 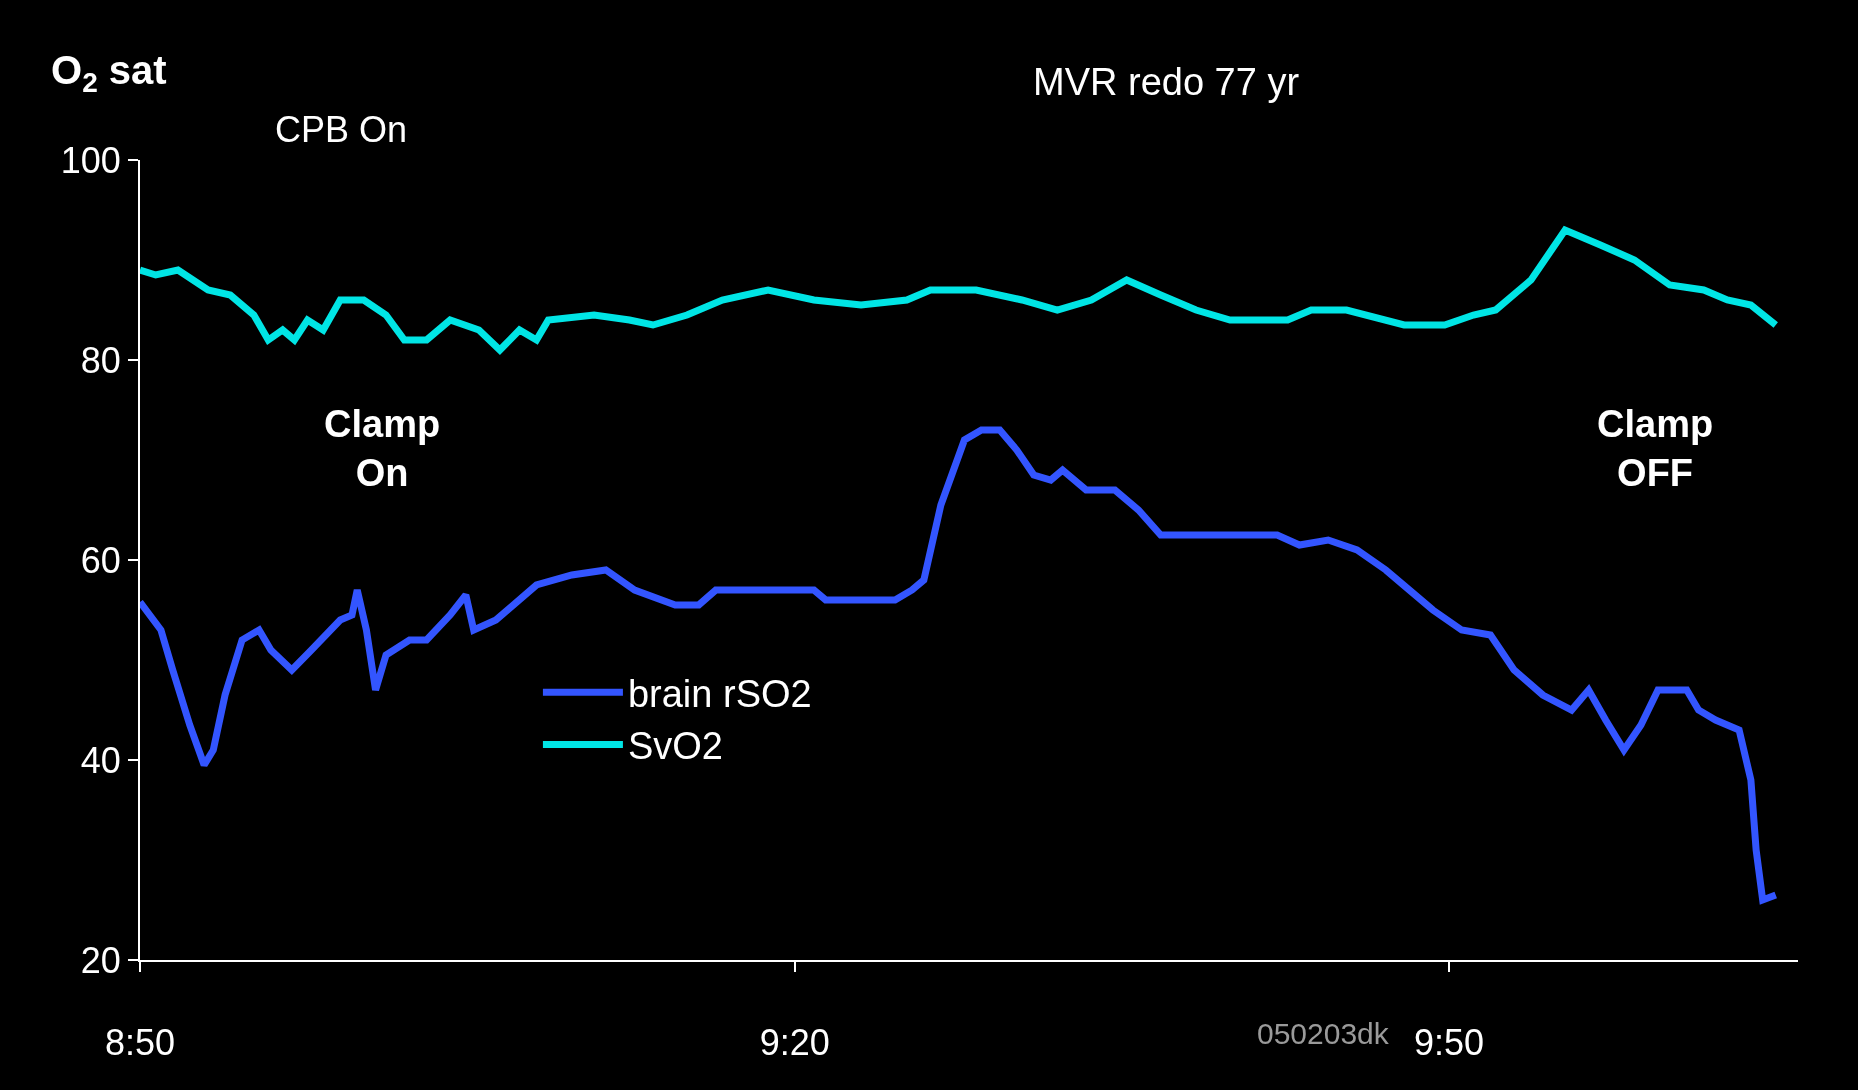 I want to click on annotation: Clamp On, so click(x=382, y=449).